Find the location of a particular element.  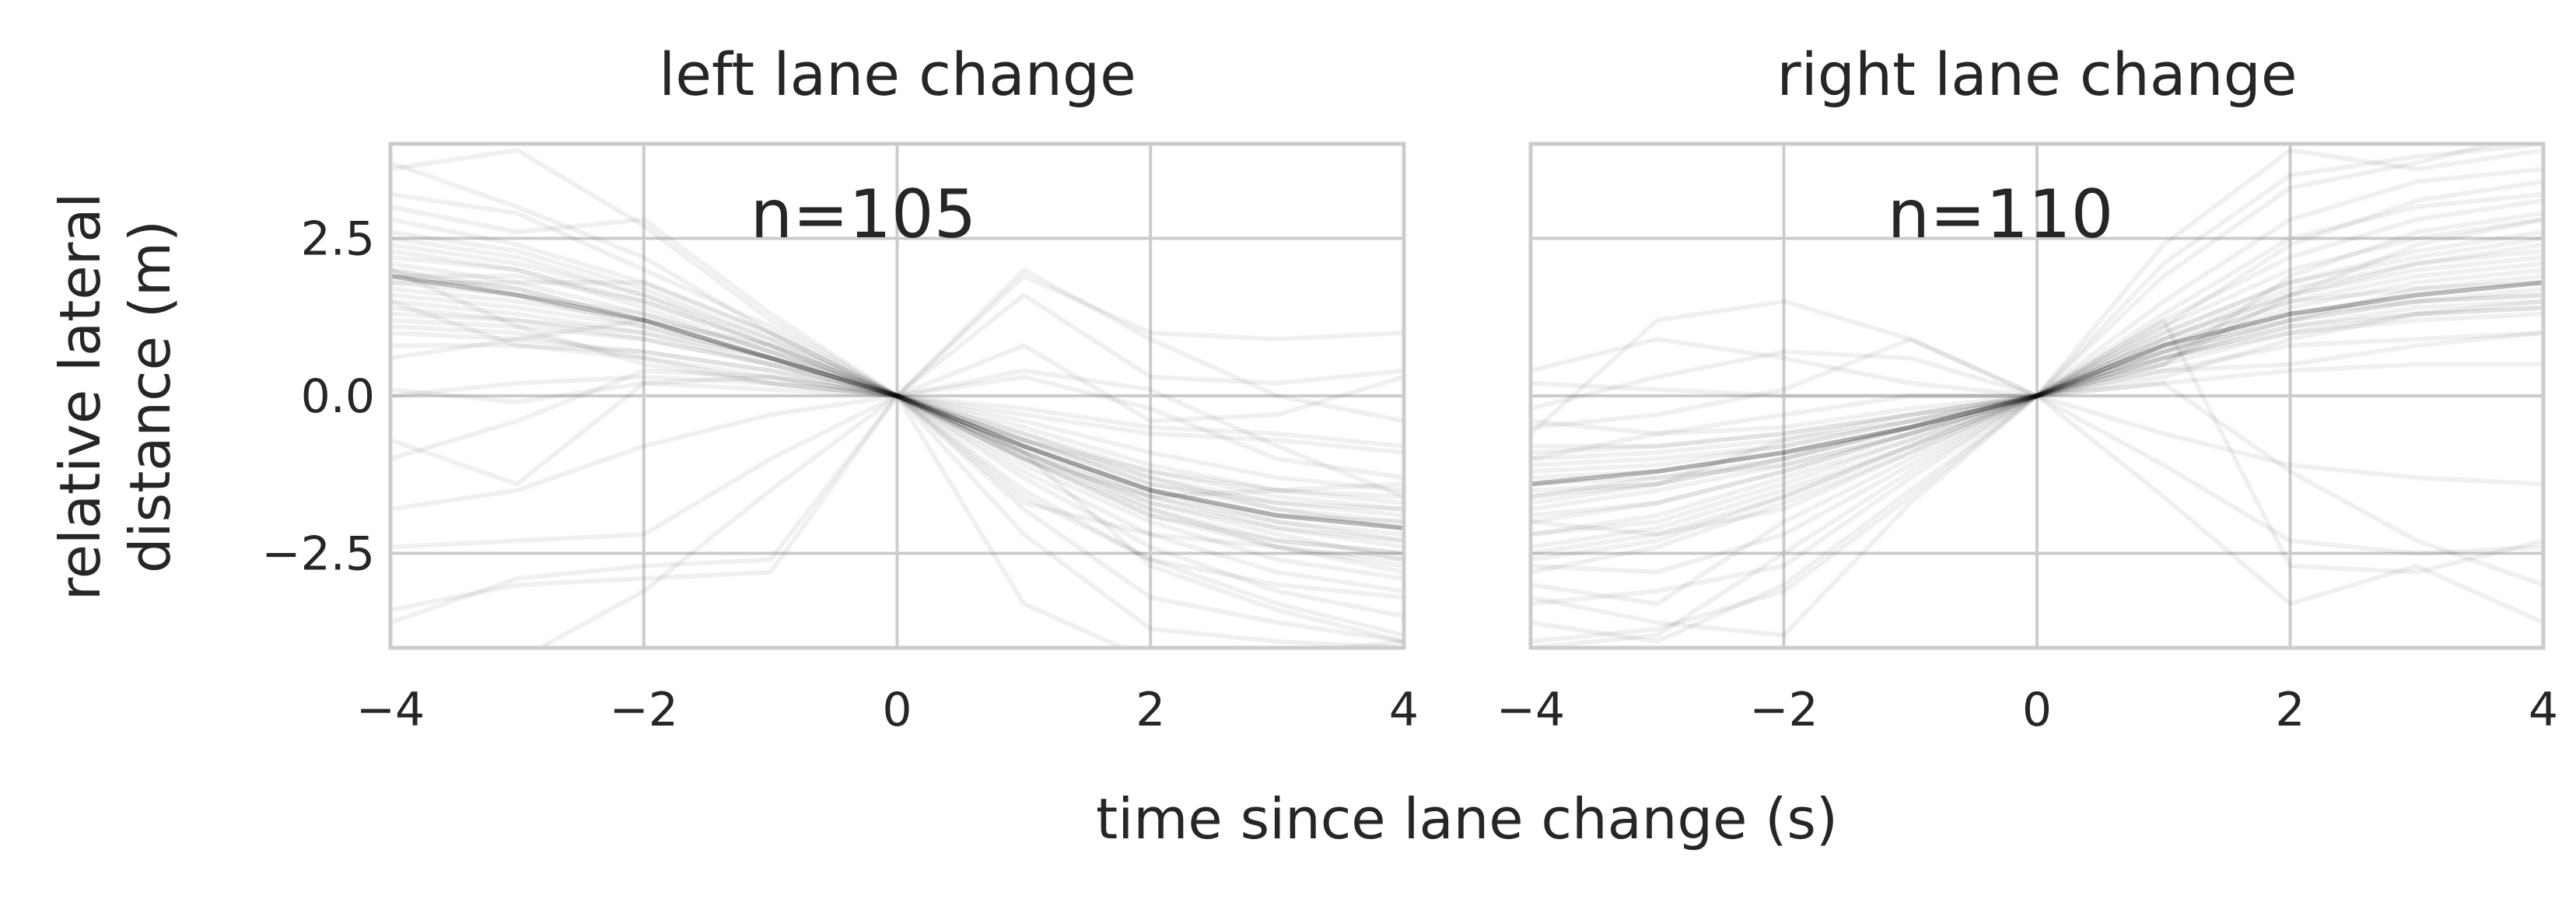

x-axis-label: time since lane change (s) is located at coordinates (1467, 819).